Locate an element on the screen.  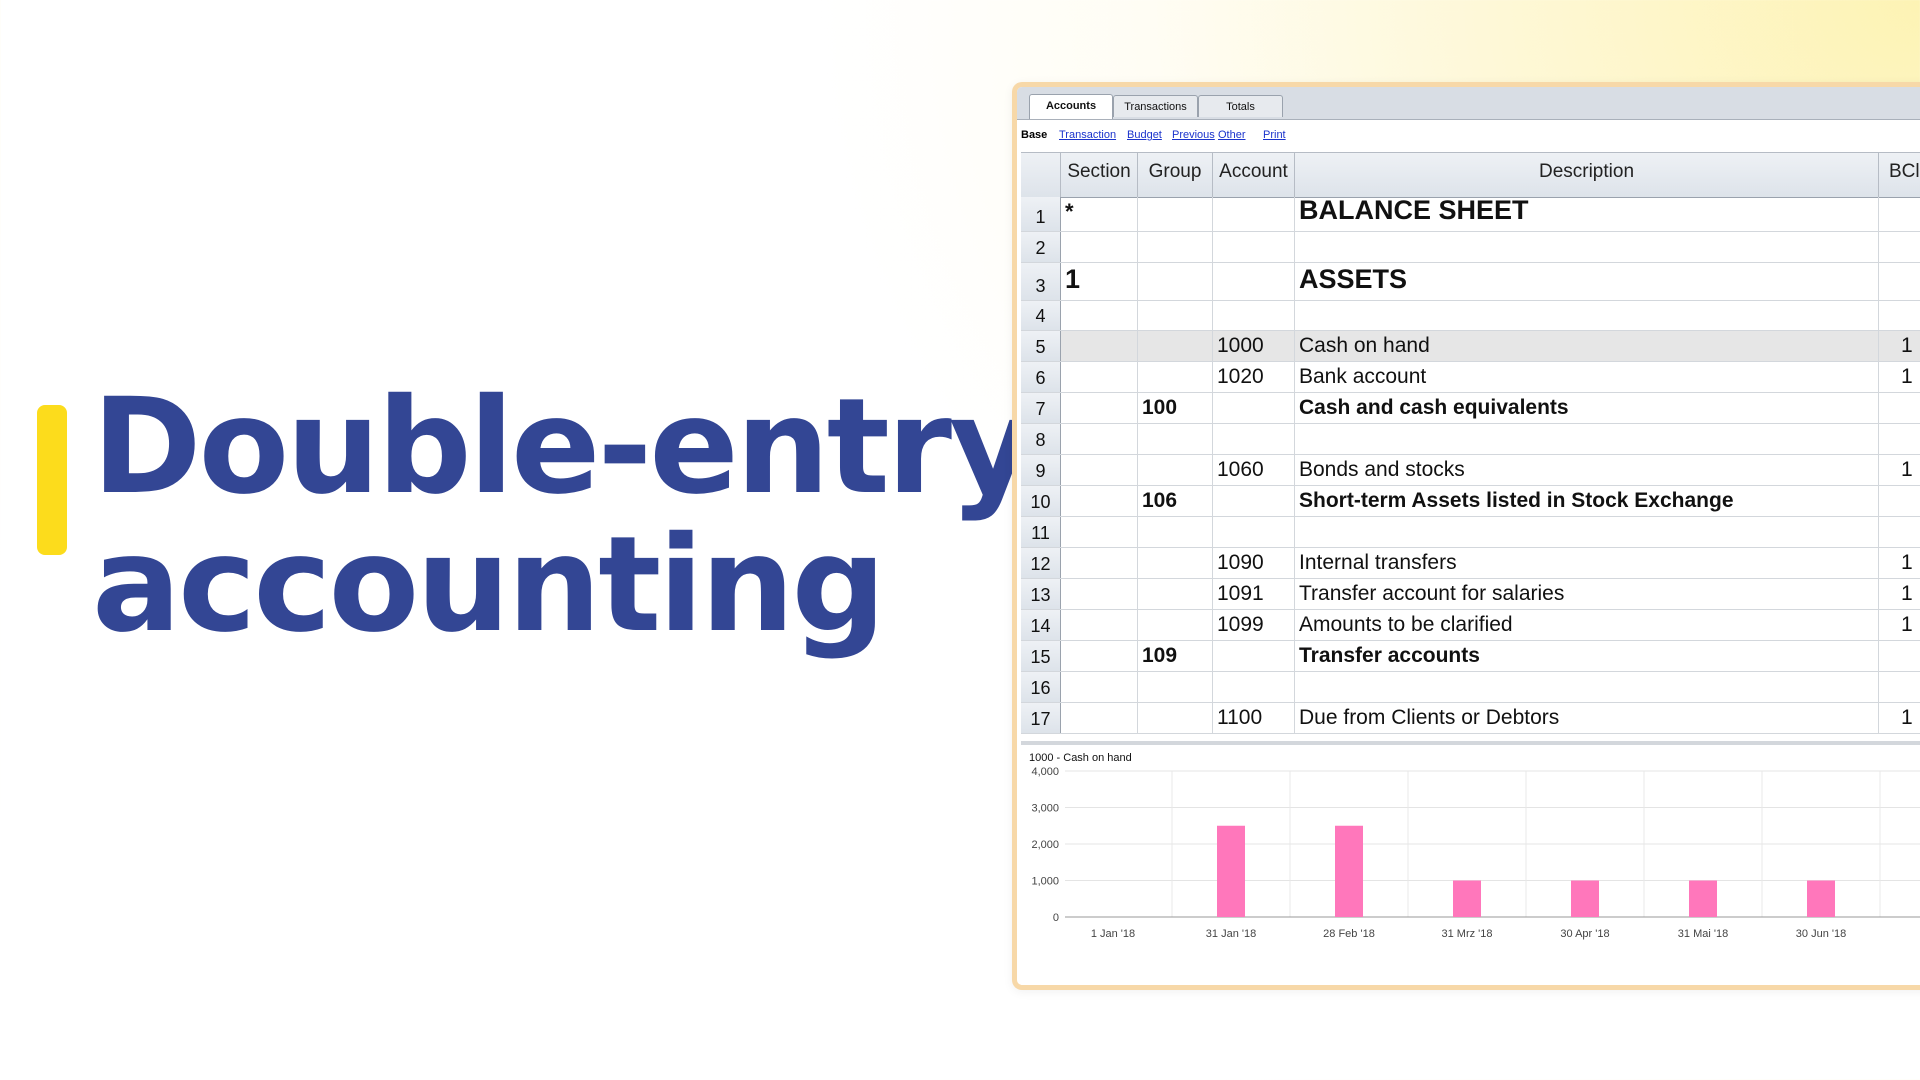
table-row: 3 1 ASSETS is located at coordinates (1470, 282).